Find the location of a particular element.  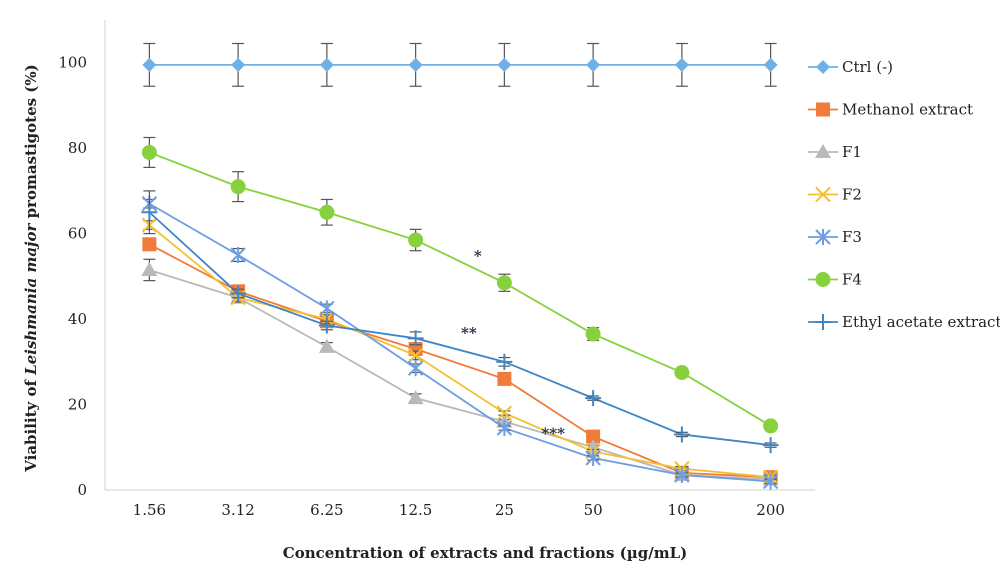

y-tick-label: 20 is located at coordinates (77, 405).